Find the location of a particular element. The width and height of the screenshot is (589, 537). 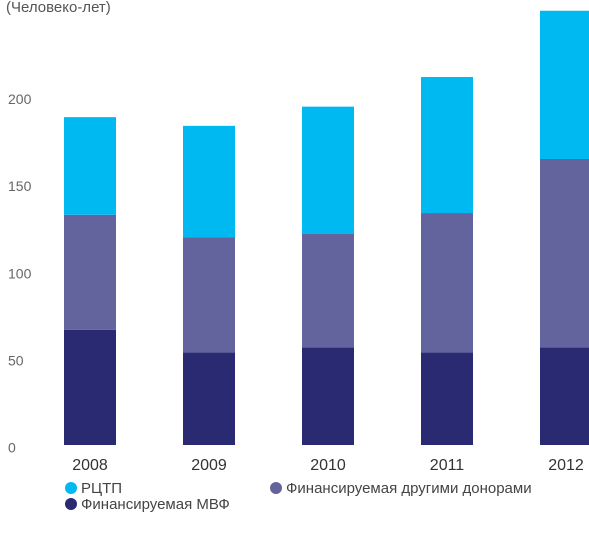

x-tick-label: 2011 is located at coordinates (447, 465).